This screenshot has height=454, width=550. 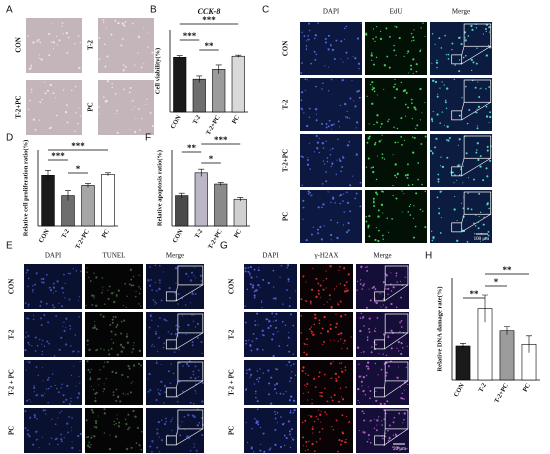 I want to click on zoom-line, so click(x=385, y=288).